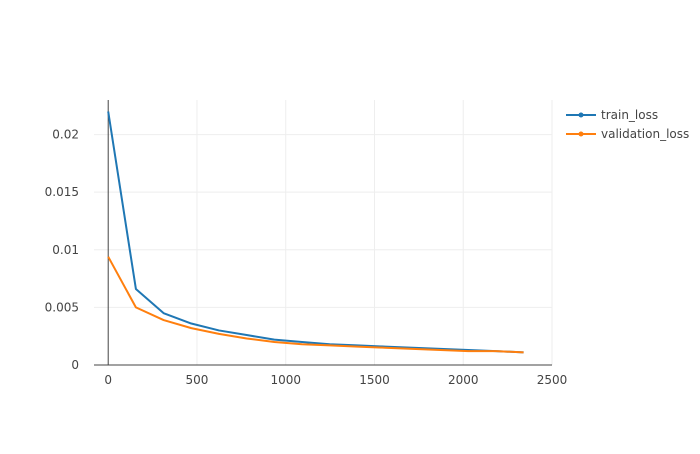 Image resolution: width=700 pixels, height=454 pixels. I want to click on x-tick-label: 2000, so click(463, 380).